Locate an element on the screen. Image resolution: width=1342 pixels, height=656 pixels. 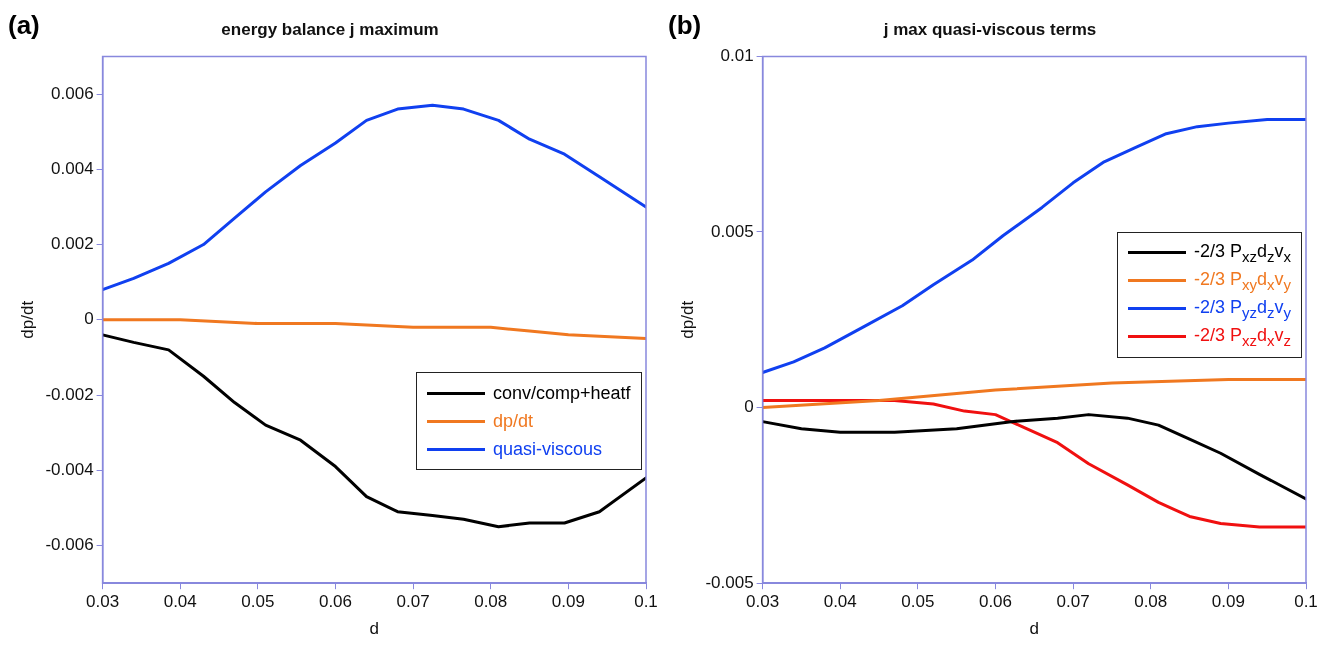
legend-label: -2/3 P$_{xz}$d$_{x}$v$_{z}$ is located at coordinates (1243, 336).